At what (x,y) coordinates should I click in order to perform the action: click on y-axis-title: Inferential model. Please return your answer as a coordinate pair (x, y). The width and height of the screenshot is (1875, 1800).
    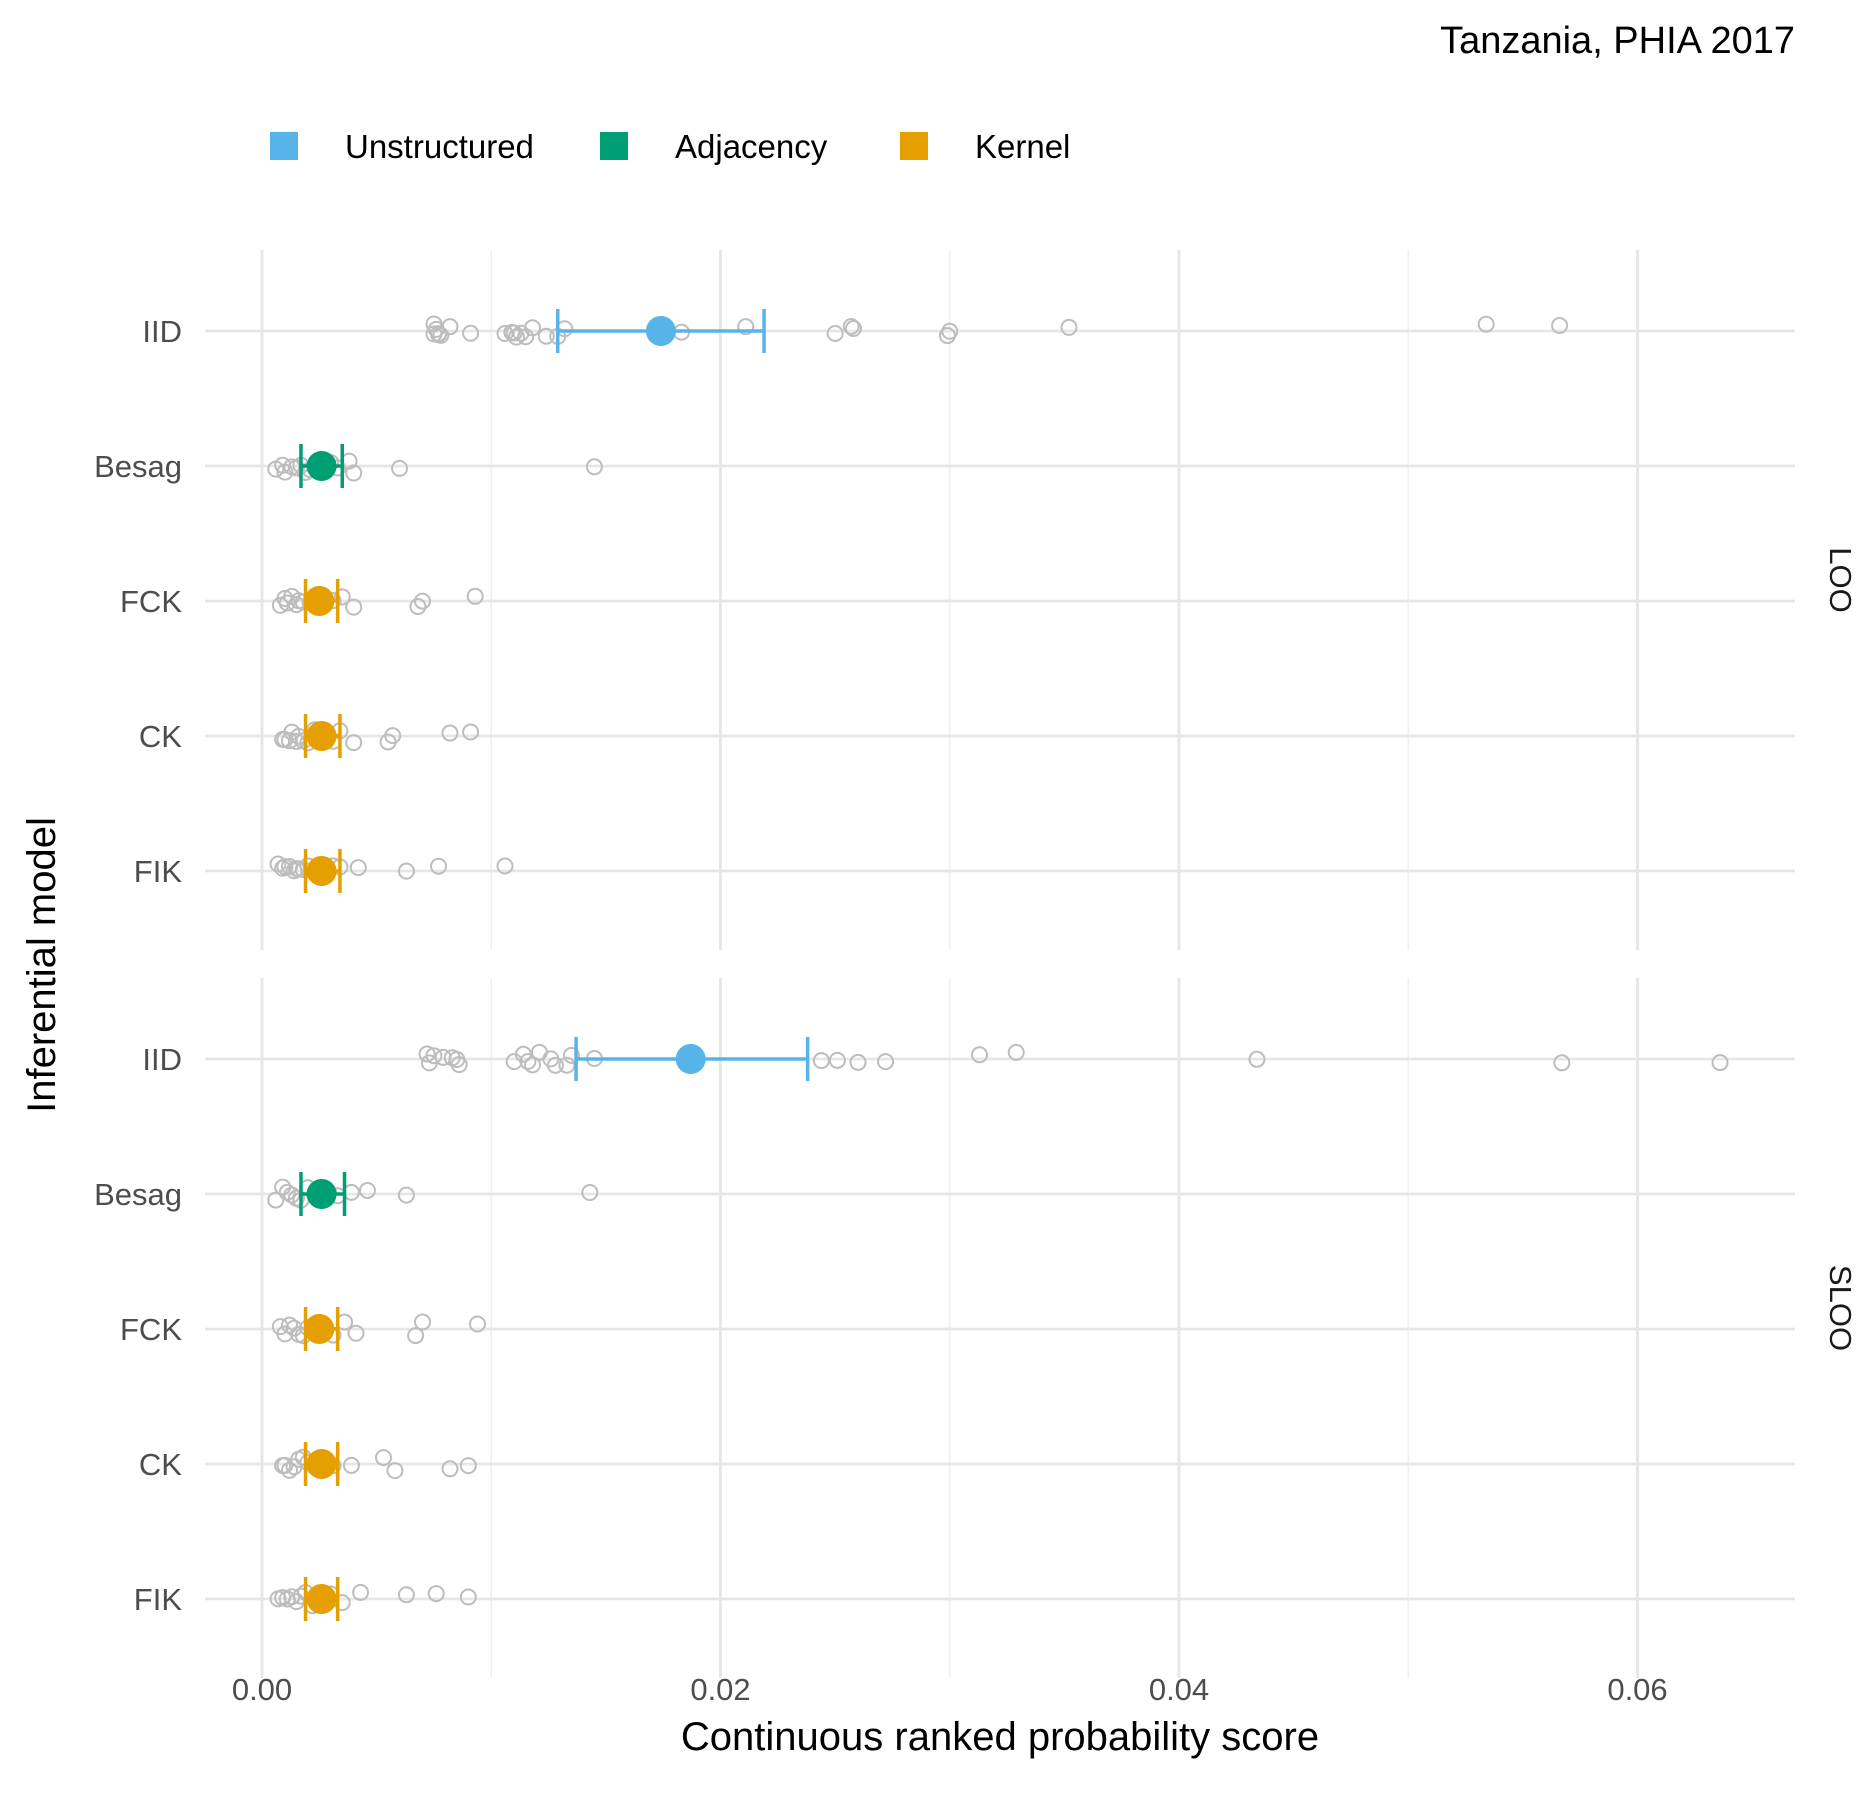
    Looking at the image, I should click on (42, 965).